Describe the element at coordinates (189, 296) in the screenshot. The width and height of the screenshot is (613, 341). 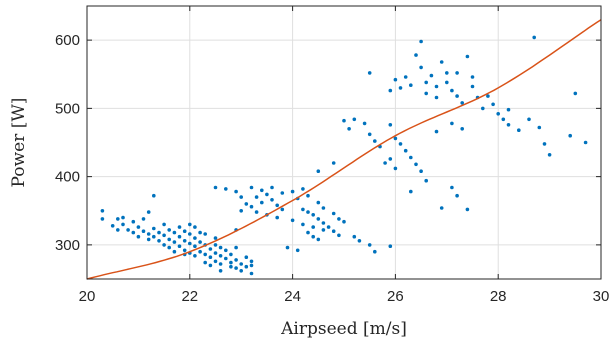
I see `x-tick-label: 22` at that location.